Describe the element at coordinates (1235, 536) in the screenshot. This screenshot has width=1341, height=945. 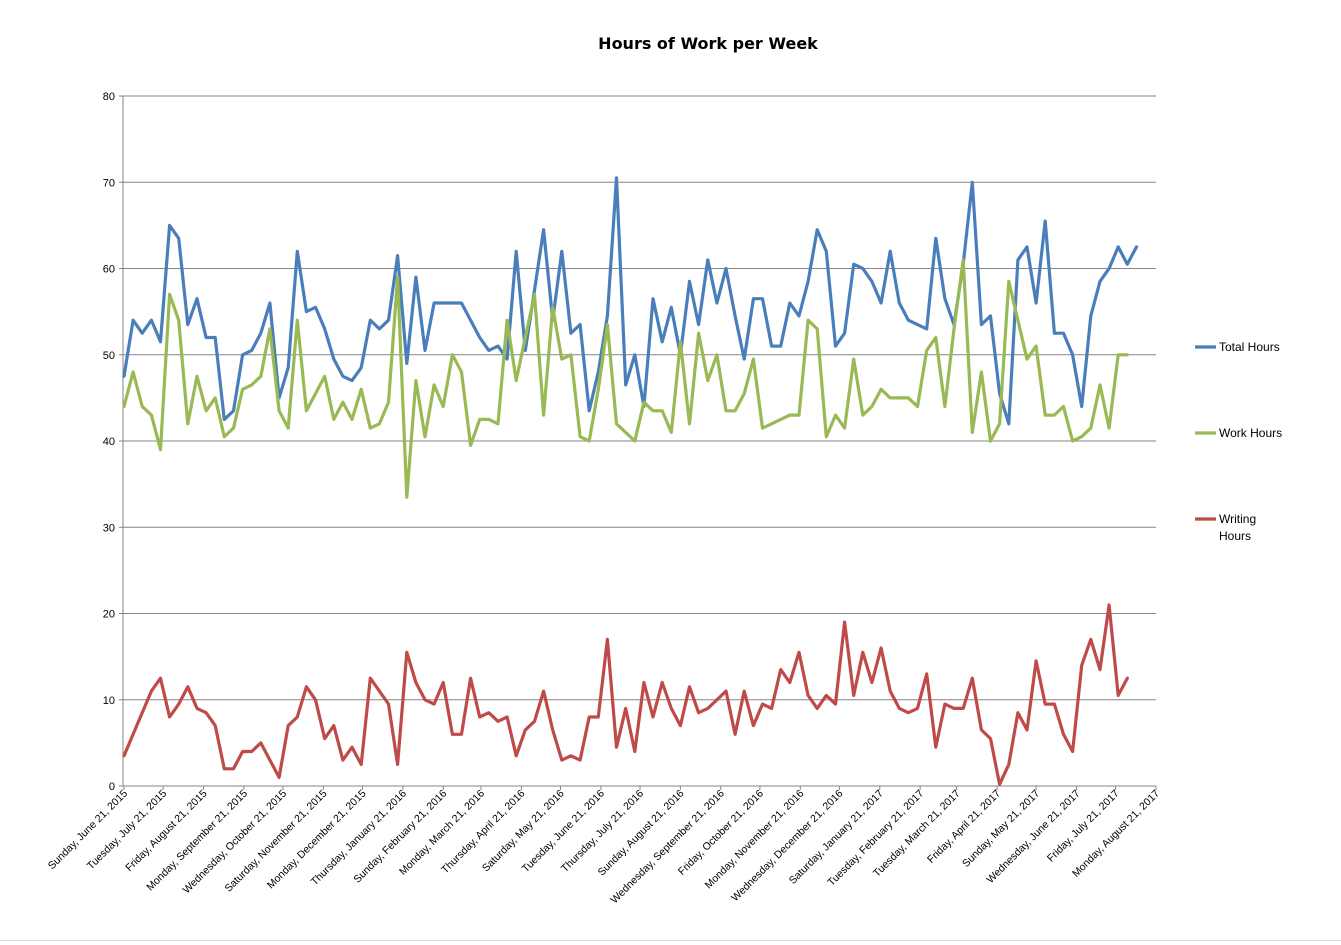
I see `legend-label: Hours` at that location.